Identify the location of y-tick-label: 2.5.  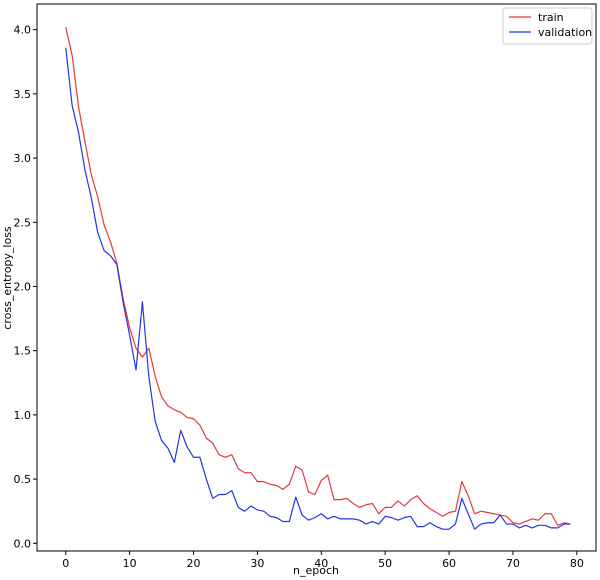
(23, 222).